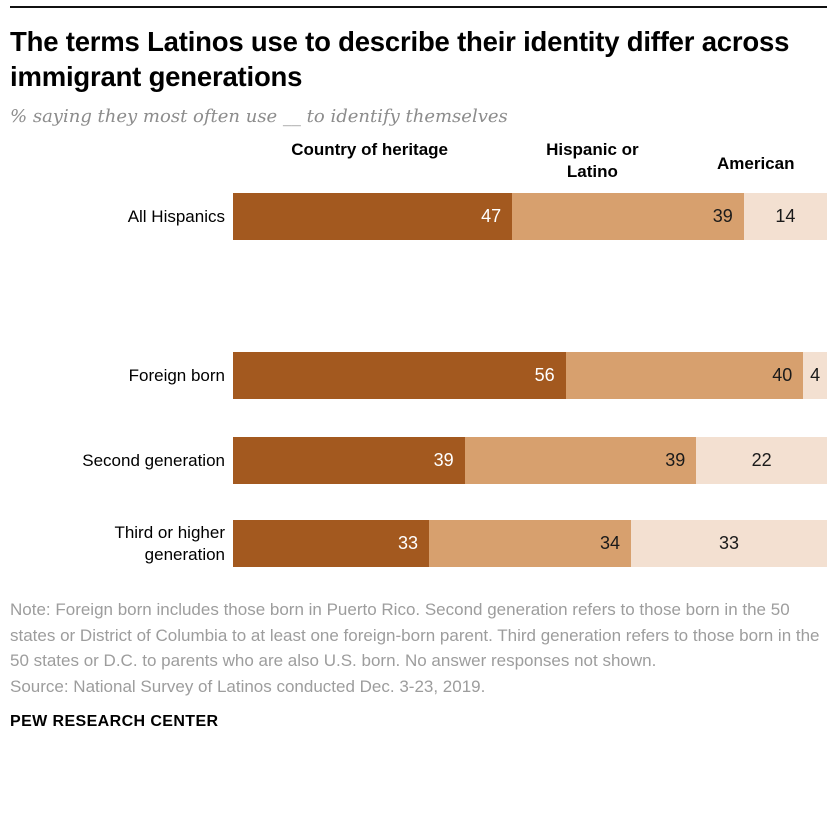  Describe the element at coordinates (117, 376) in the screenshot. I see `category-label: Foreign born` at that location.